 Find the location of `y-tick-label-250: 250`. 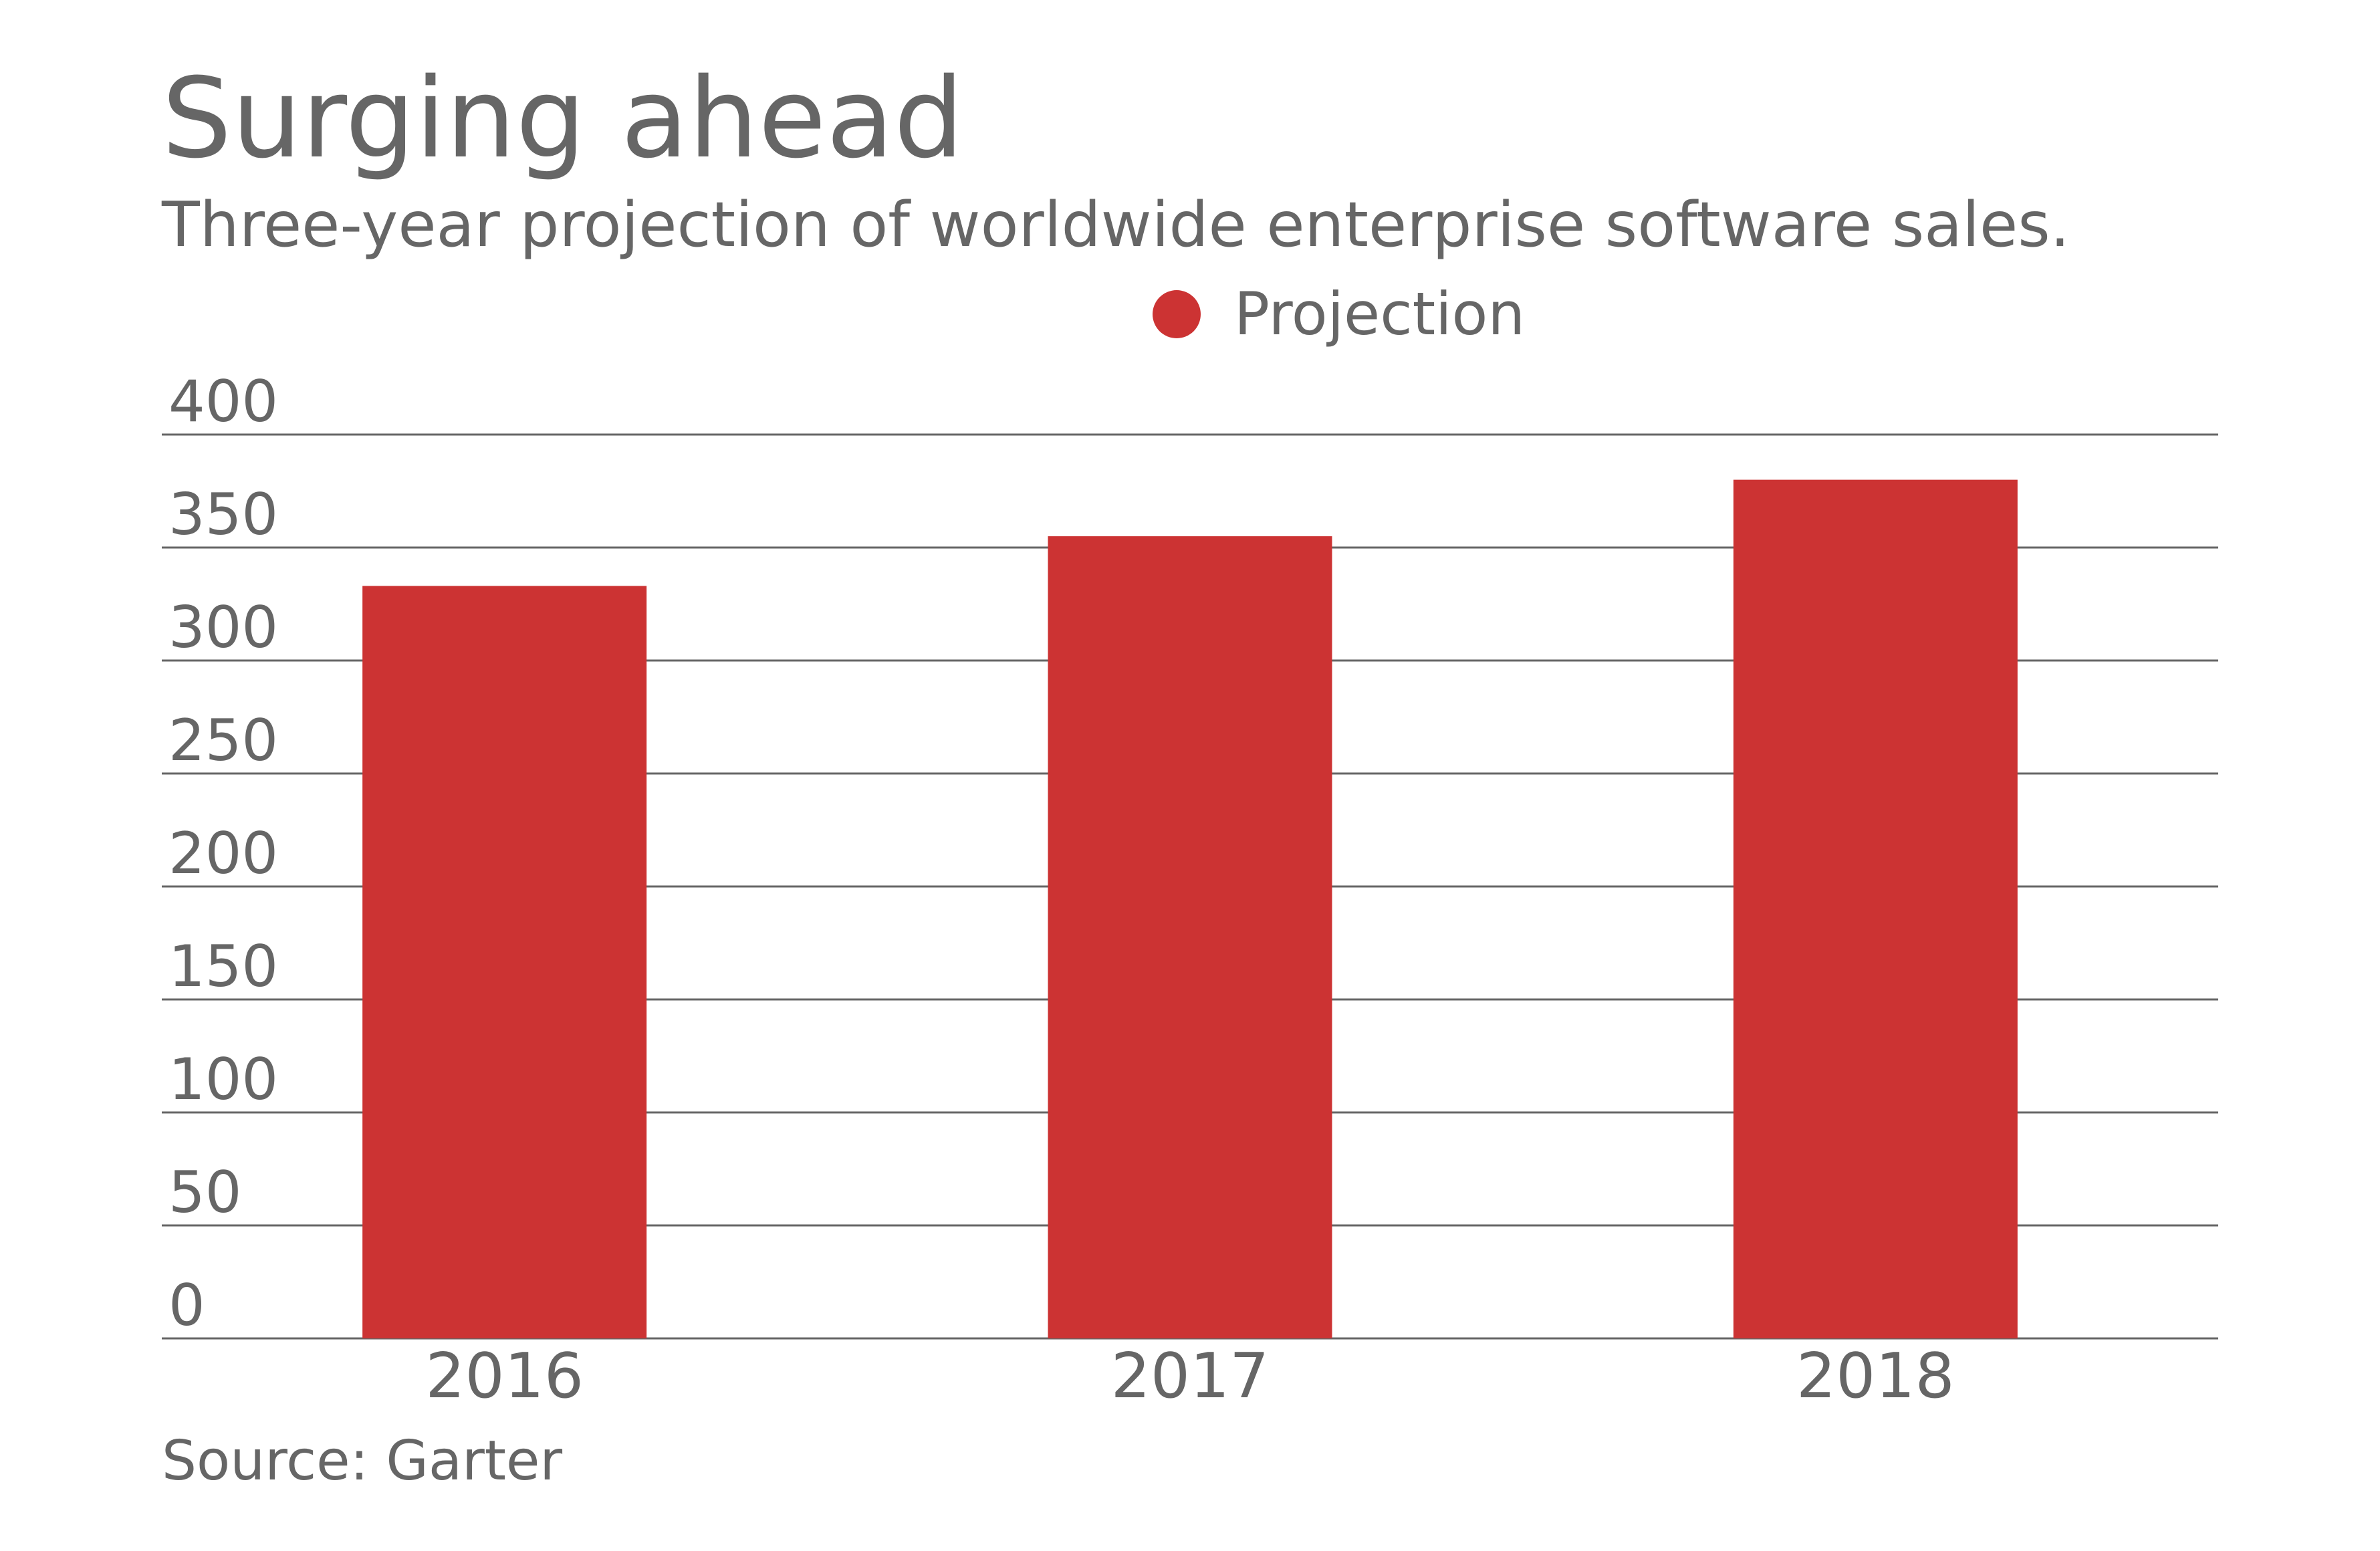

y-tick-label-250: 250 is located at coordinates (223, 740).